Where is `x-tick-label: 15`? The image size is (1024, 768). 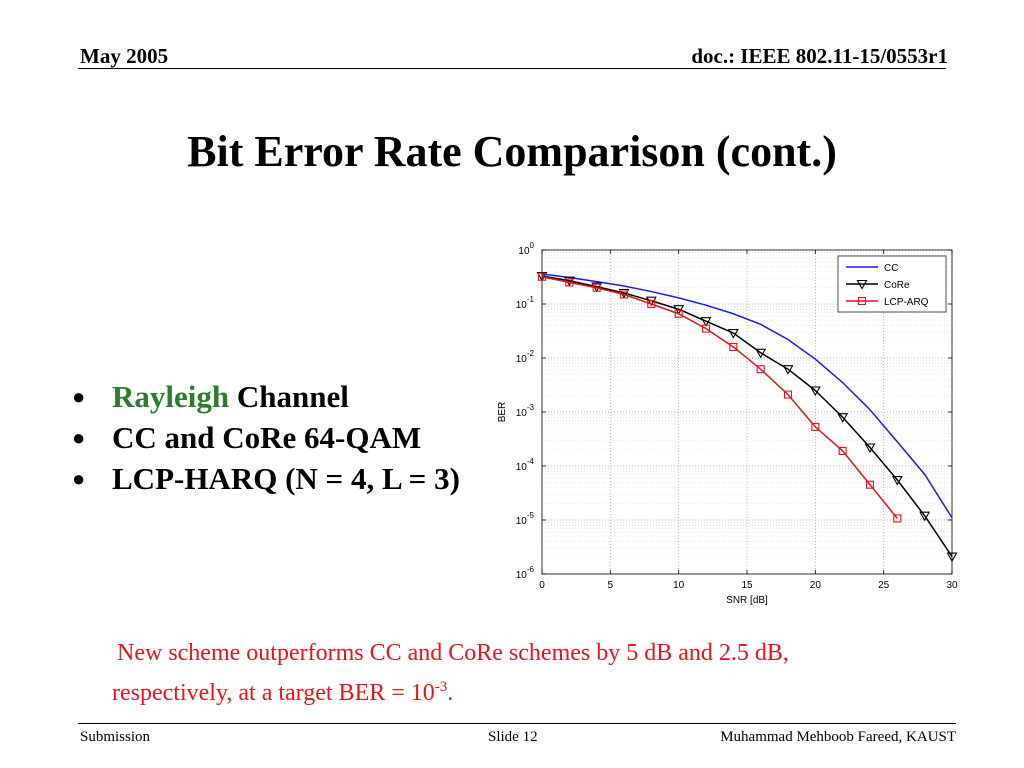 x-tick-label: 15 is located at coordinates (747, 585).